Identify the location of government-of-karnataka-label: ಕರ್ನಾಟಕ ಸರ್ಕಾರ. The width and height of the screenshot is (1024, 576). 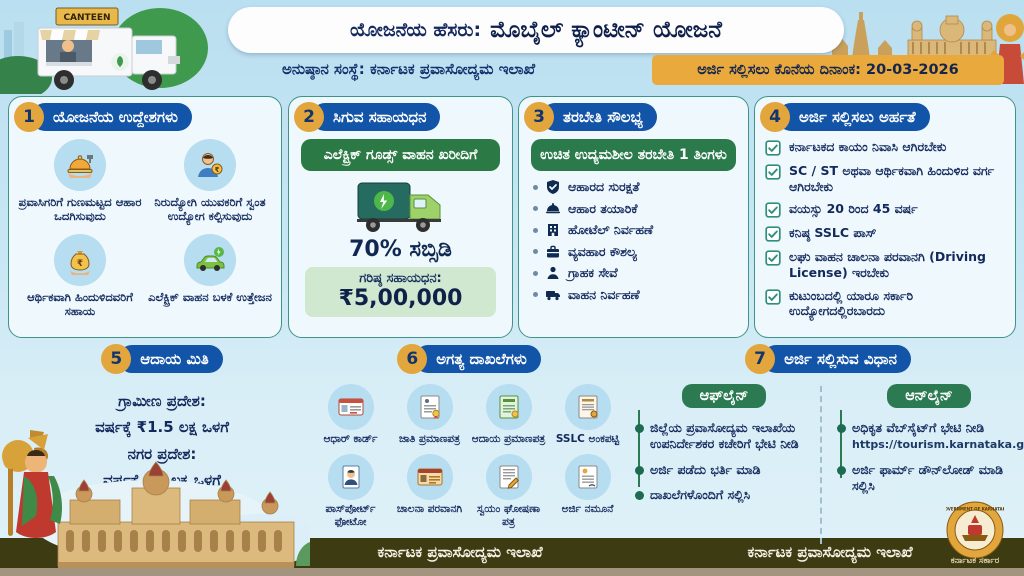
(975, 561).